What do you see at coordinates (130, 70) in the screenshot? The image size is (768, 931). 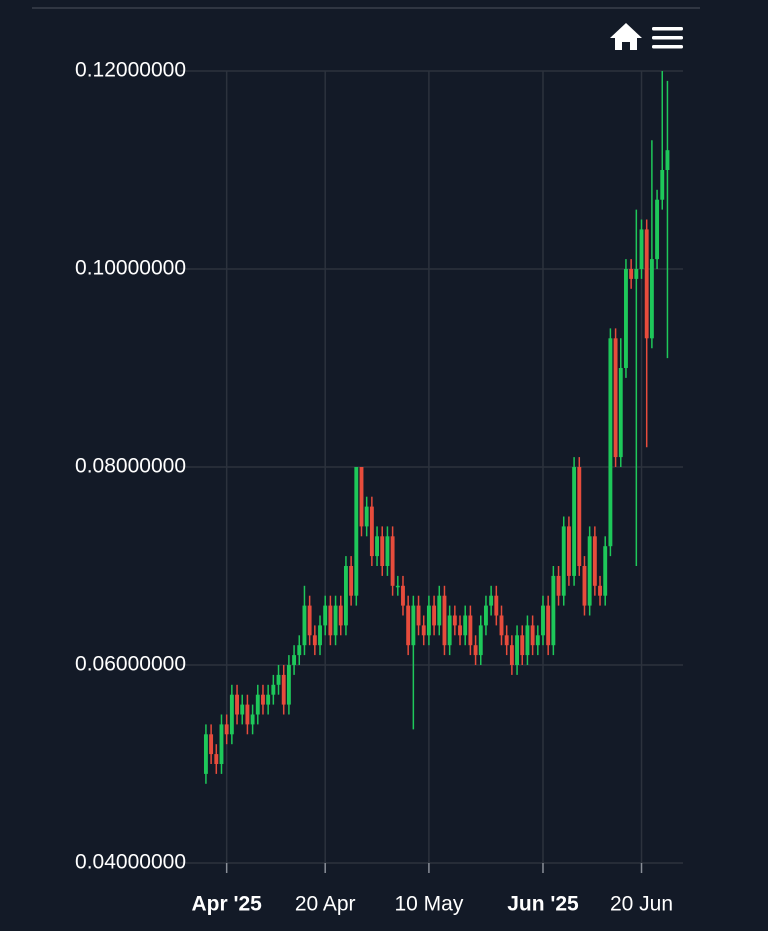 I see `y-tick-label: 0.12000000` at bounding box center [130, 70].